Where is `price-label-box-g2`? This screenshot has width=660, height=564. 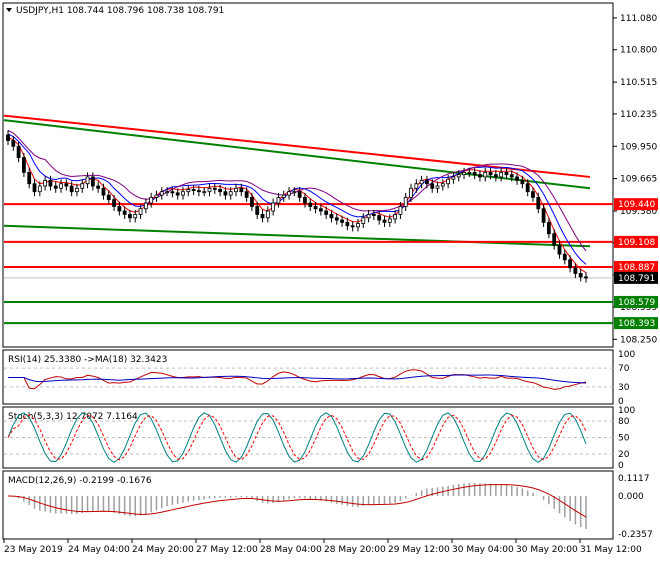
price-label-box-g2 is located at coordinates (636, 323).